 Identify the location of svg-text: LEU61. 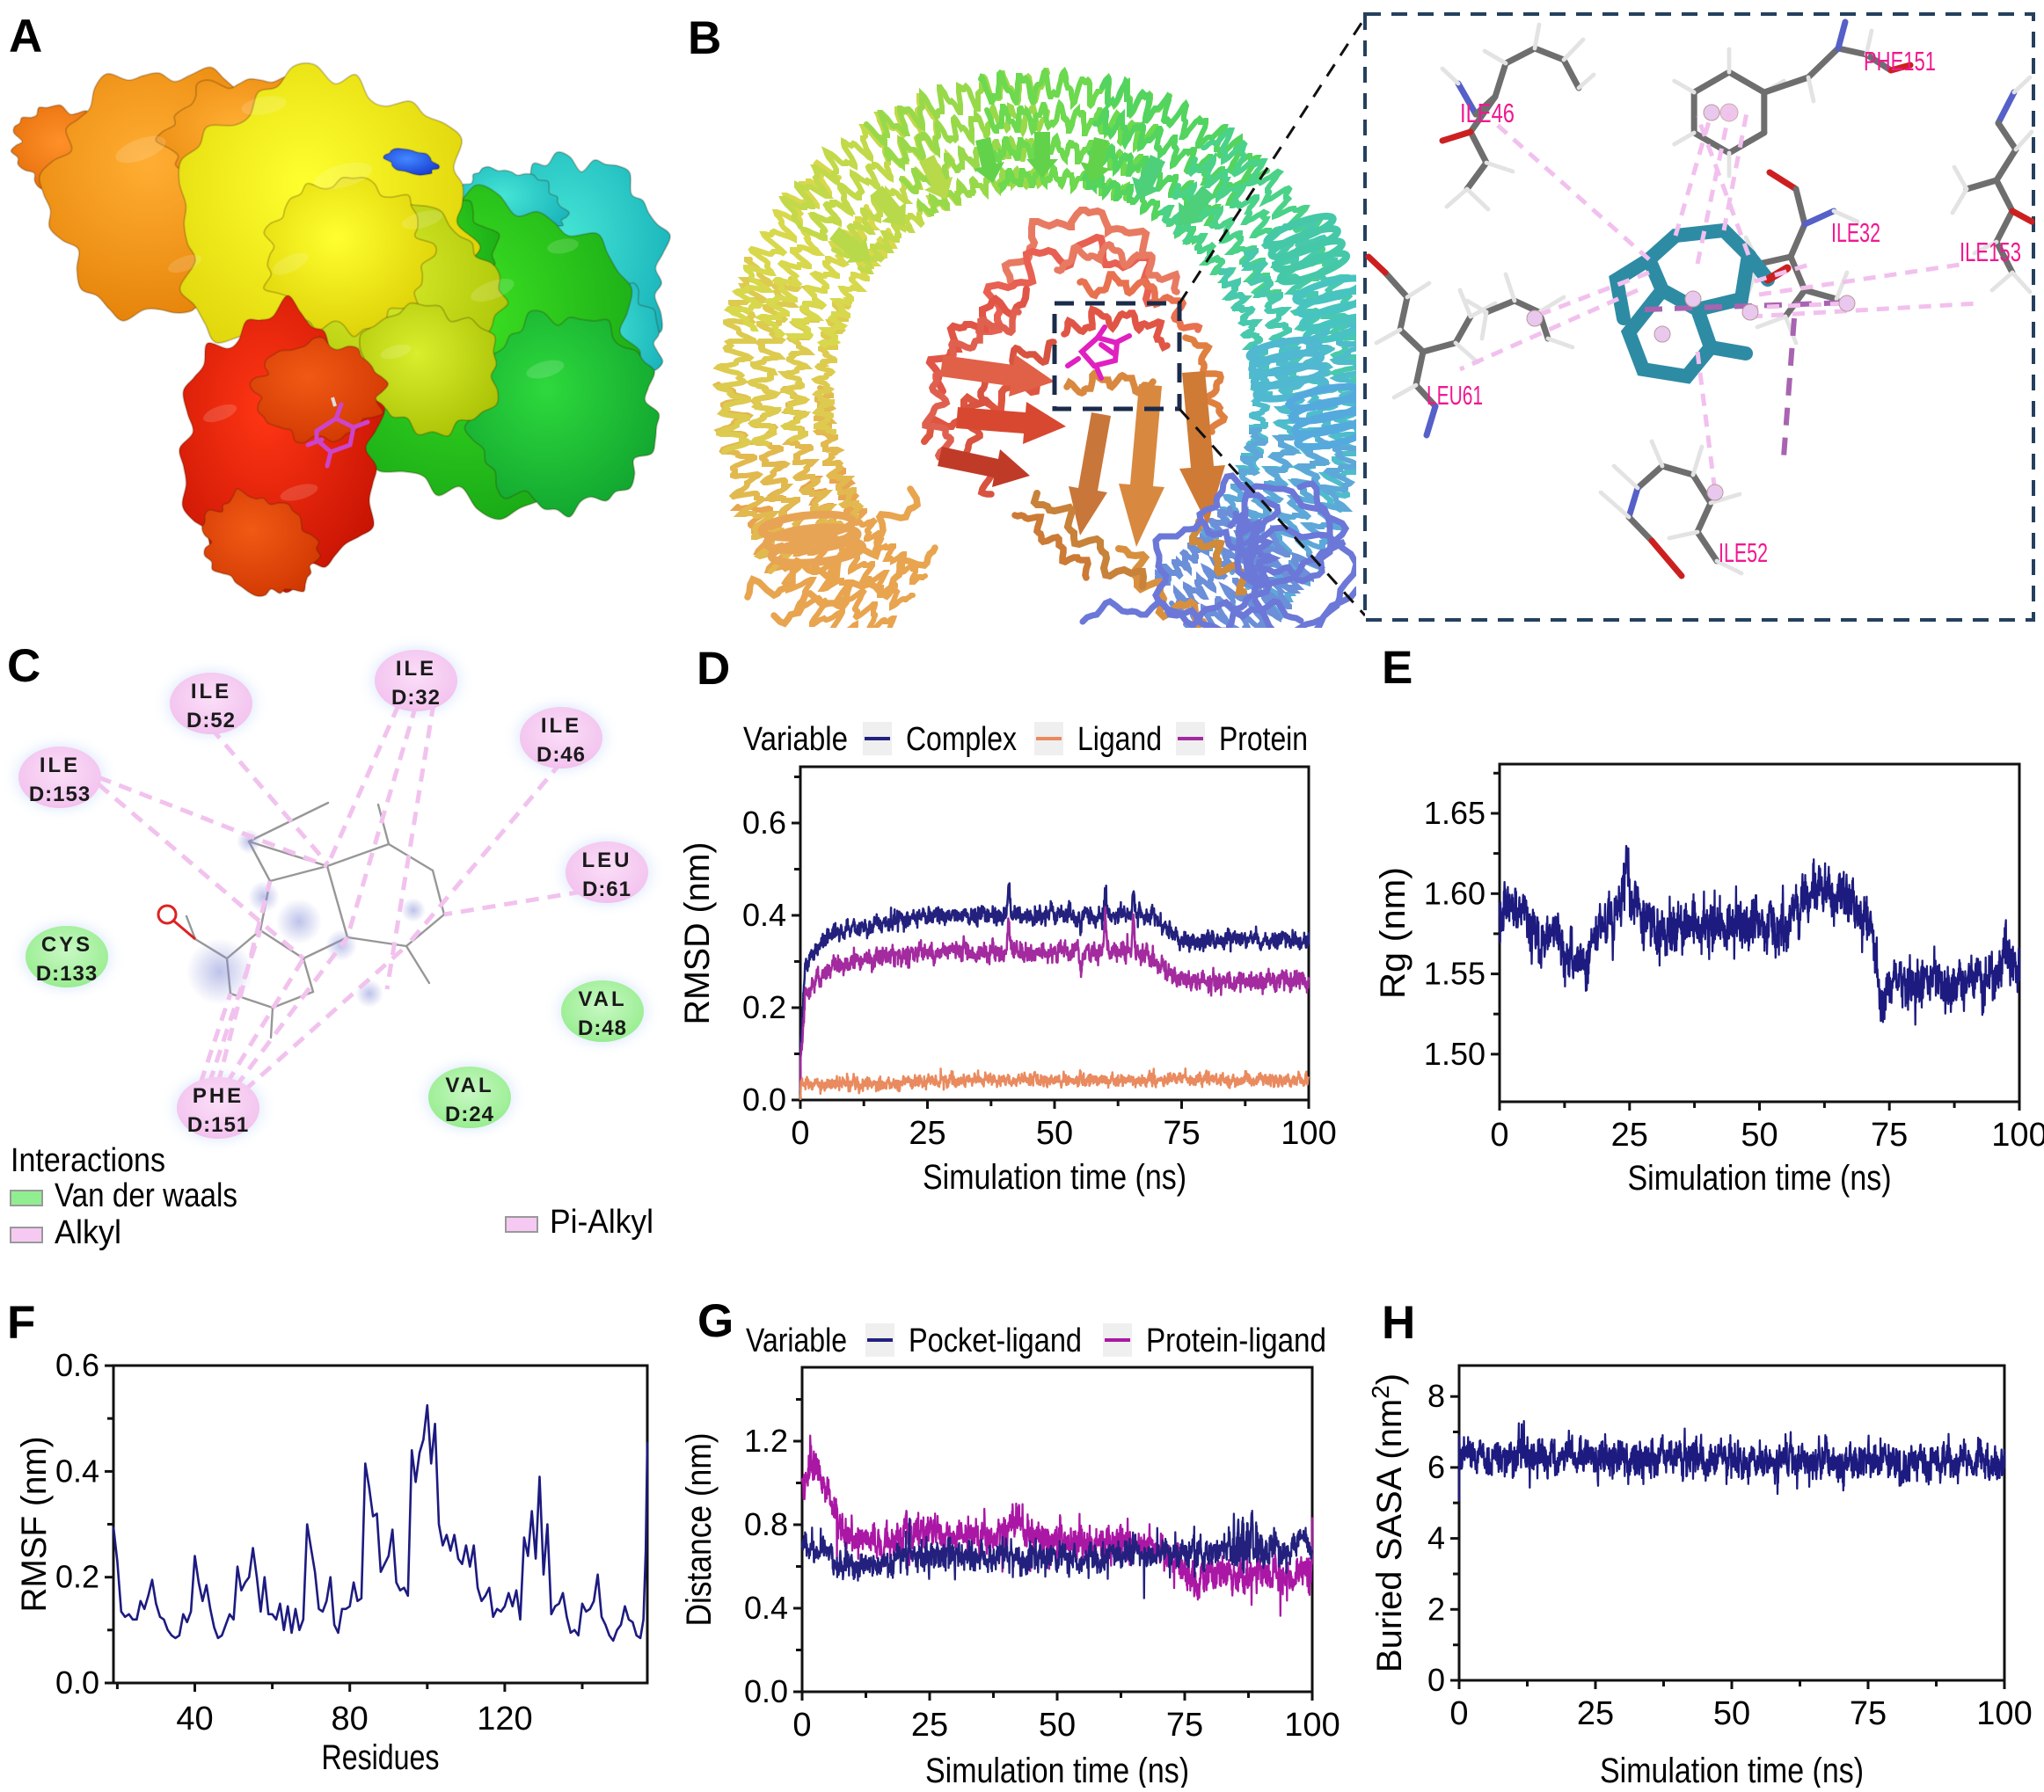
(1455, 396).